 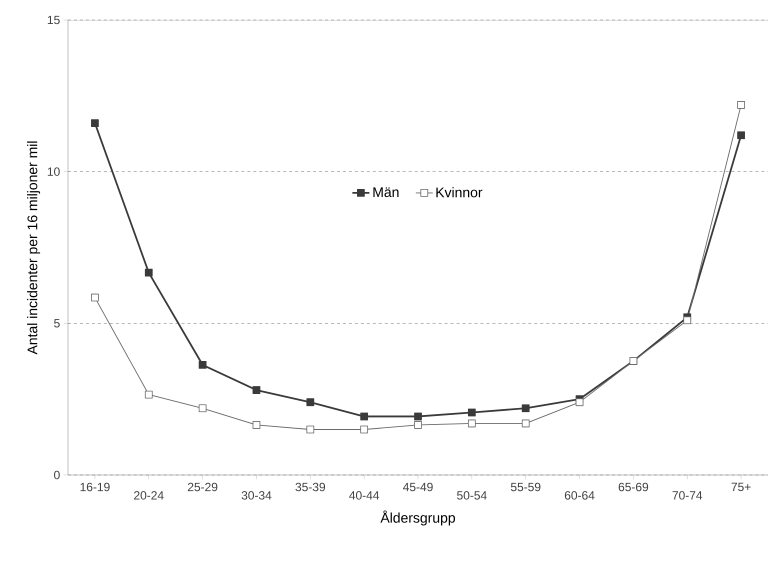 What do you see at coordinates (472, 495) in the screenshot?
I see `x-tick-label: 50-54` at bounding box center [472, 495].